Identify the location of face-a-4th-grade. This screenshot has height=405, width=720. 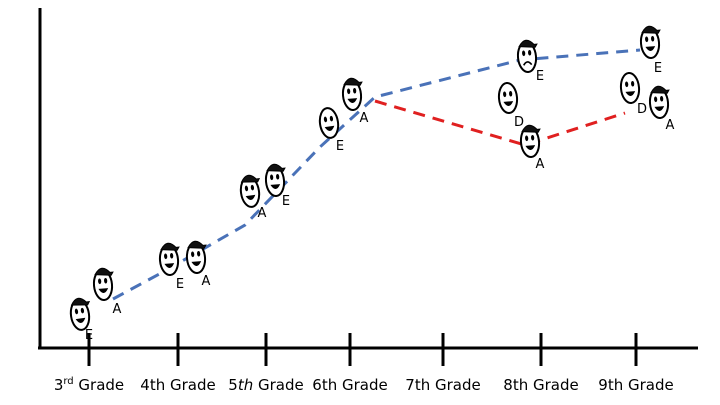
(196, 257).